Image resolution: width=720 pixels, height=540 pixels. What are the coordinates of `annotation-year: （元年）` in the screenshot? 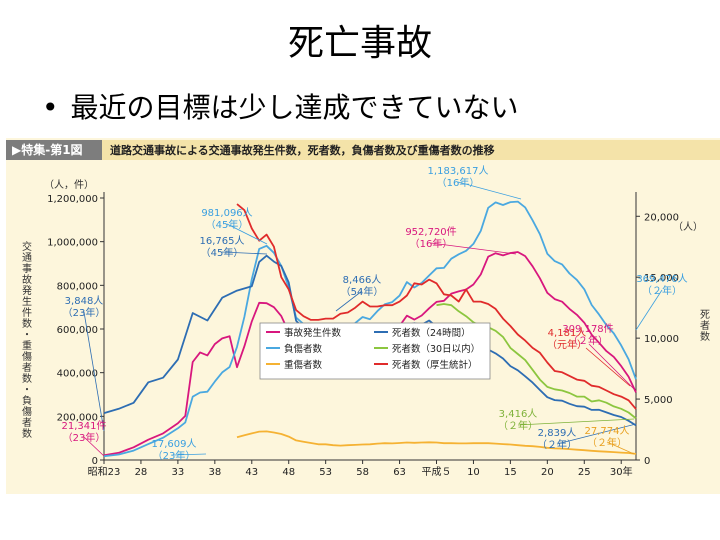 It's located at (567, 344).